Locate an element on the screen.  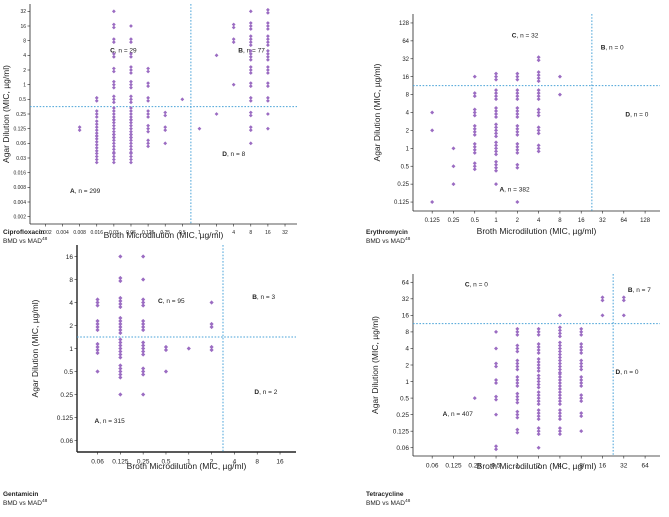
quadrant-label-d: D, n = 8 is located at coordinates (233, 154).